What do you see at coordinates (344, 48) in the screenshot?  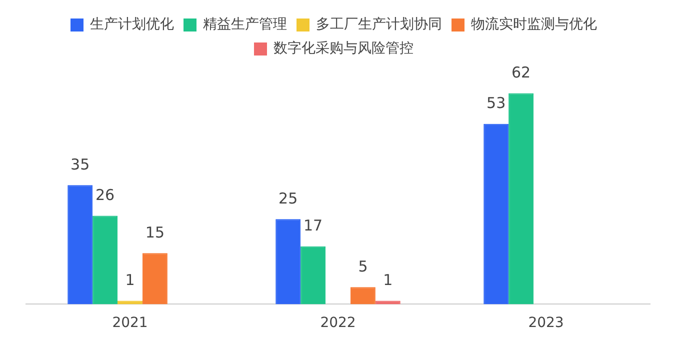 I see `legend-label: 数字化采购与风险管控` at bounding box center [344, 48].